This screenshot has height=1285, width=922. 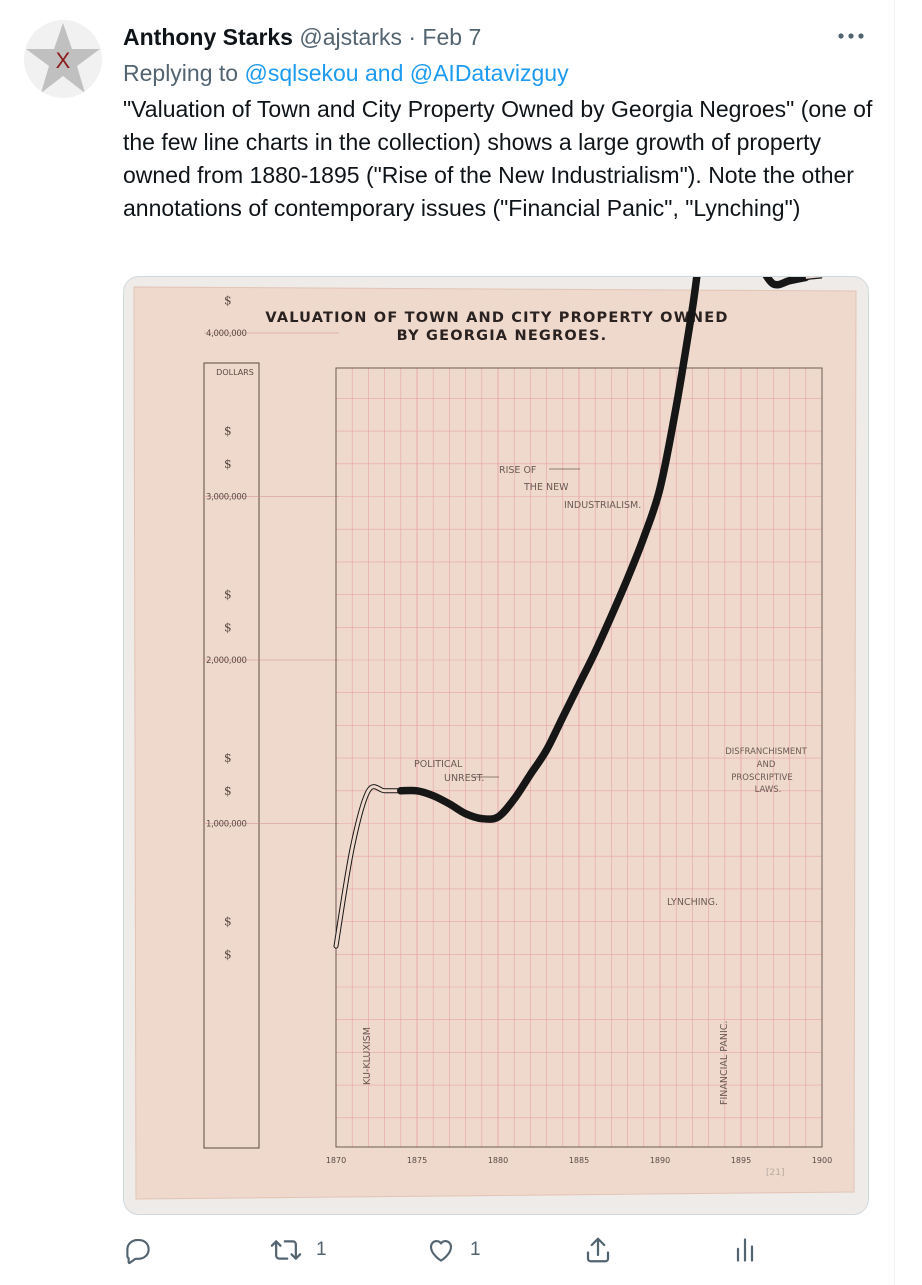 What do you see at coordinates (350, 37) in the screenshot?
I see `author-handle: @ajstarks` at bounding box center [350, 37].